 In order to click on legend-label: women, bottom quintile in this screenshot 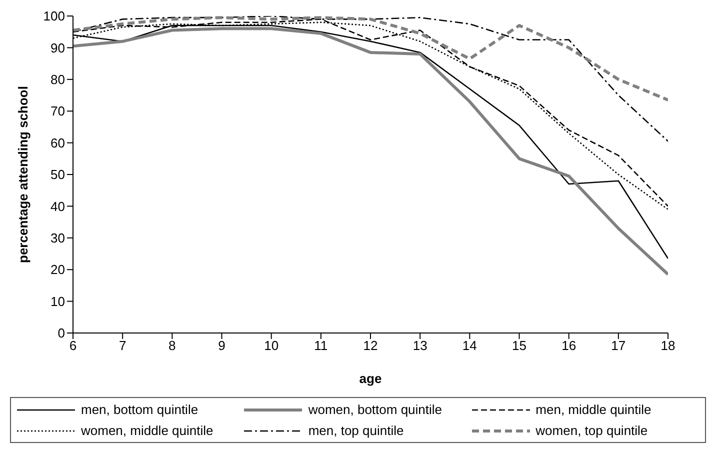, I will do `click(375, 409)`.